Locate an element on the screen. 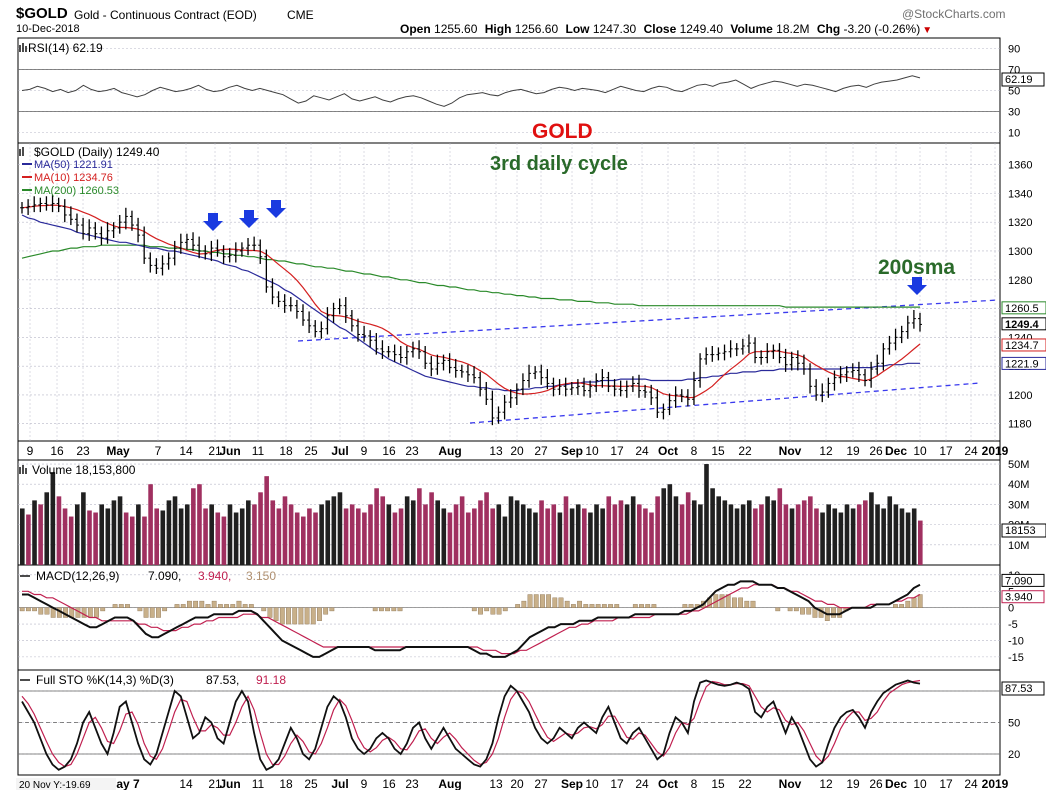 The height and width of the screenshot is (790, 1046). high-value: 1256.60 is located at coordinates (536, 29).